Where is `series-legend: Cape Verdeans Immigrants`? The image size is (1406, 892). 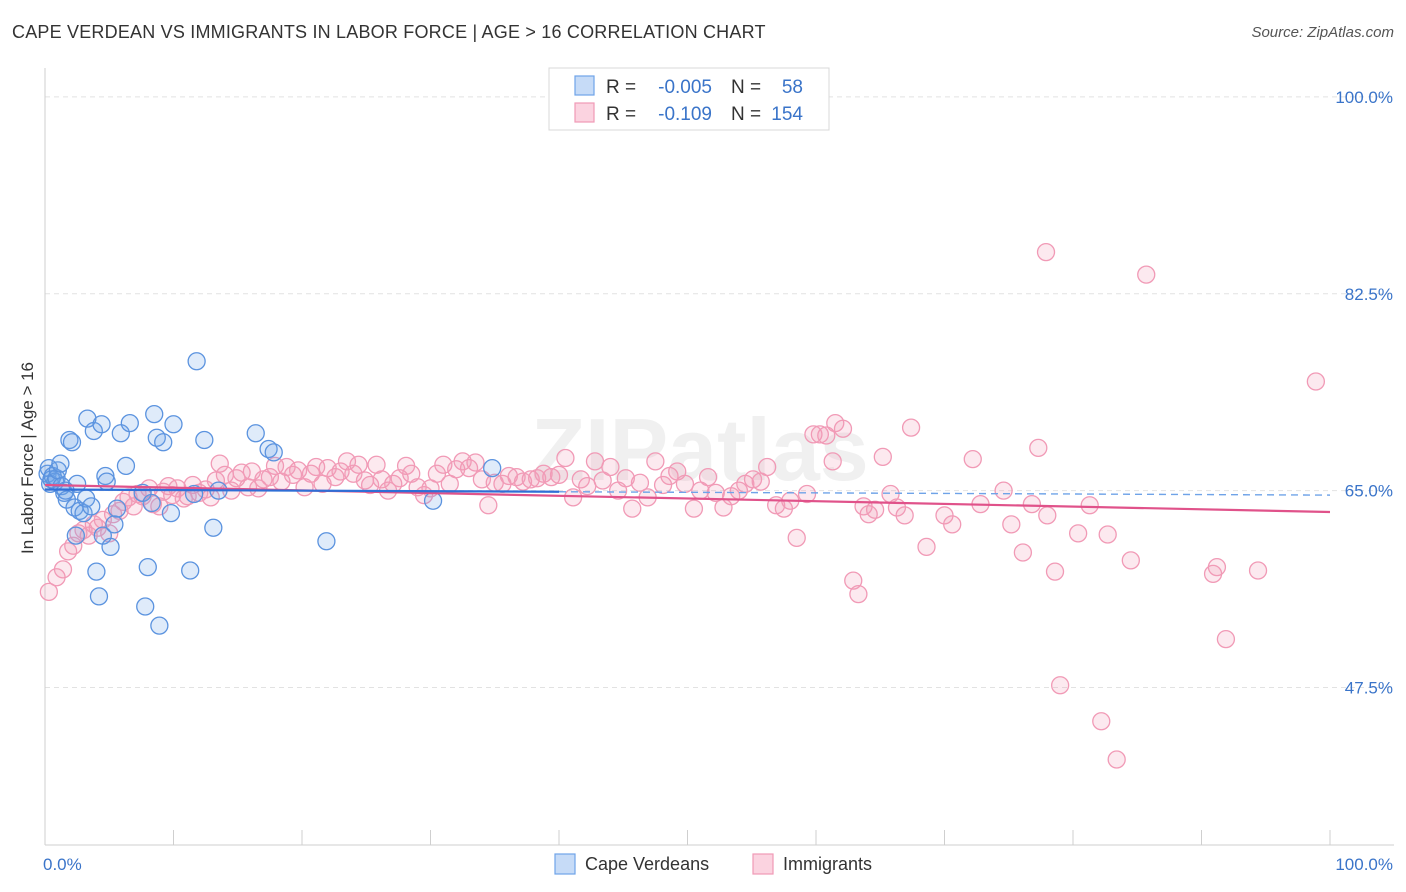
series-legend: Cape Verdeans Immigrants is located at coordinates (713, 864).